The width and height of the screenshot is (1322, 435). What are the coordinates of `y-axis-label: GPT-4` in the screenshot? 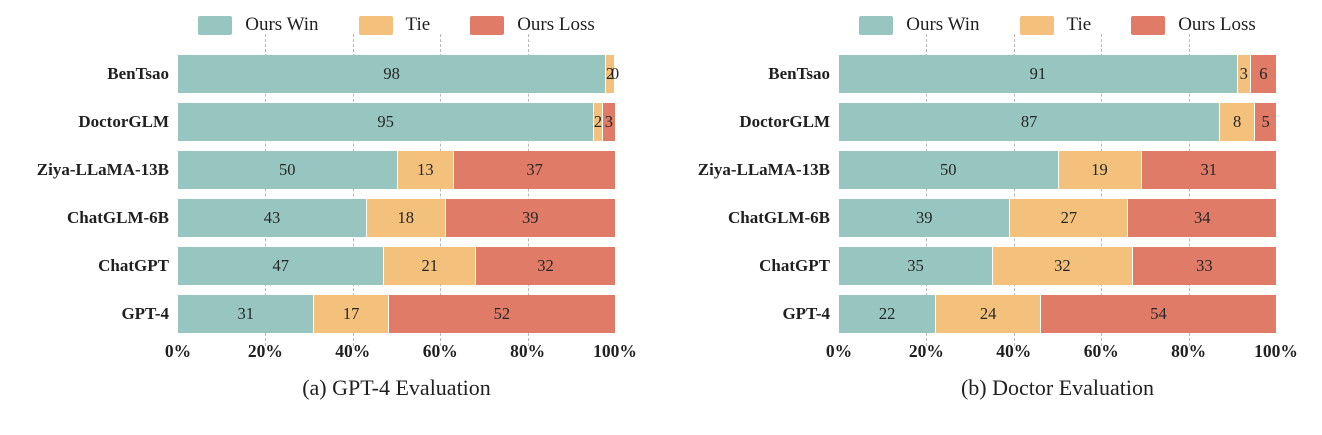 It's located at (806, 313).